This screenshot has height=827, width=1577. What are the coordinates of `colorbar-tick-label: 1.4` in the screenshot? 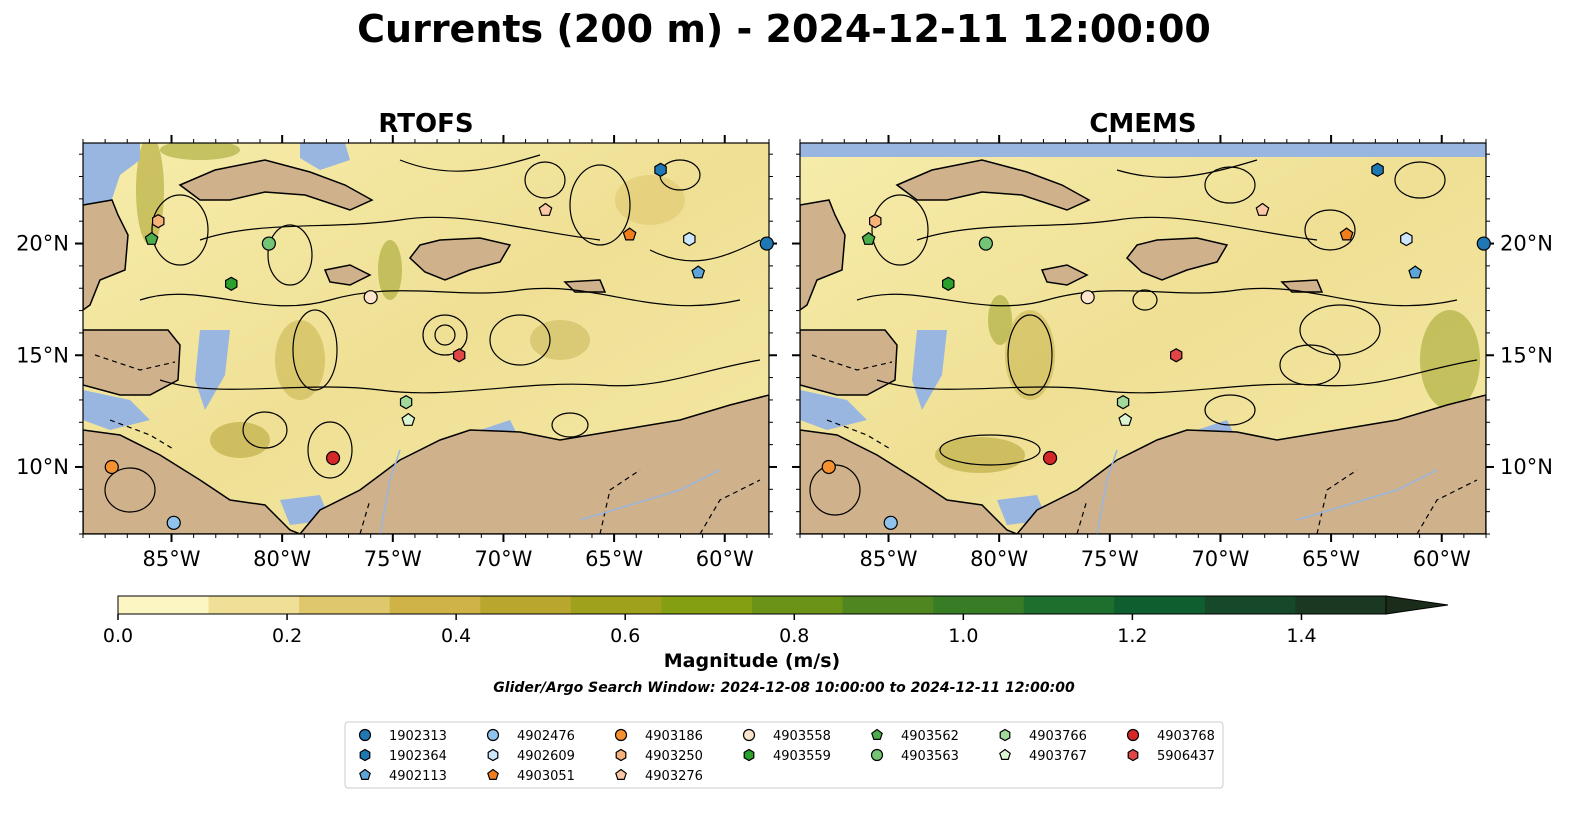 It's located at (1301, 636).